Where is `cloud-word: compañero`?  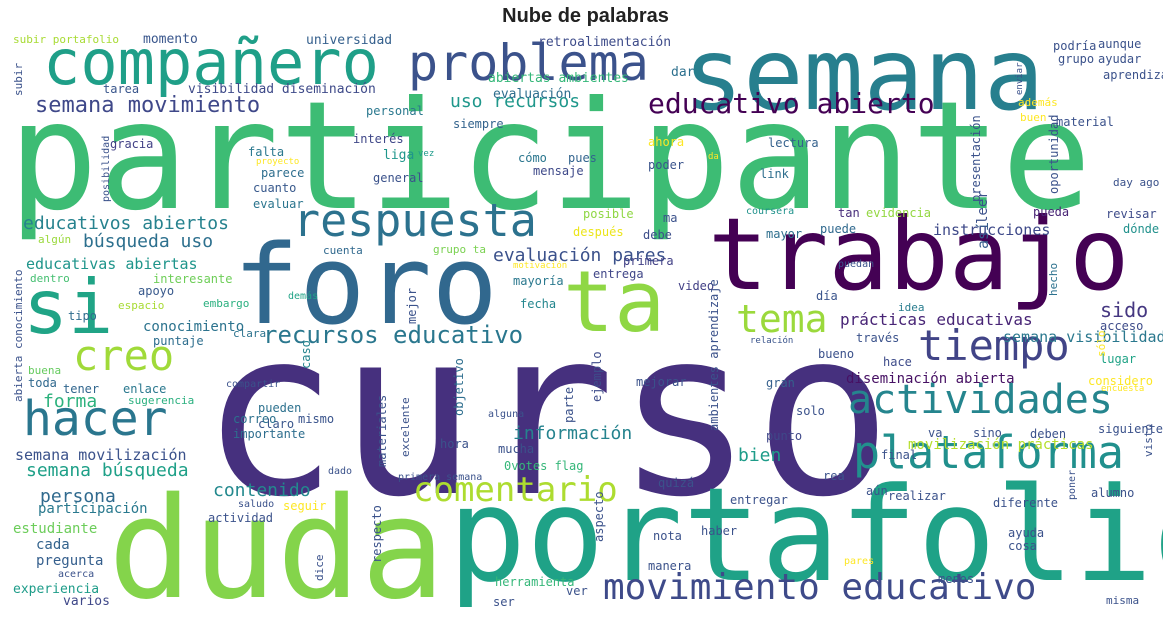
cloud-word: compañero is located at coordinates (211, 64).